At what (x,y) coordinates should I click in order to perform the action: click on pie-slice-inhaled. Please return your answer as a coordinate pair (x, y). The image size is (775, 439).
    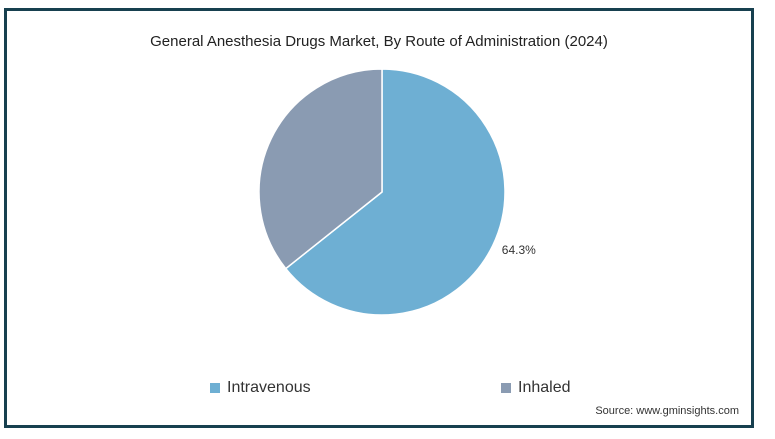
    Looking at the image, I should click on (320, 169).